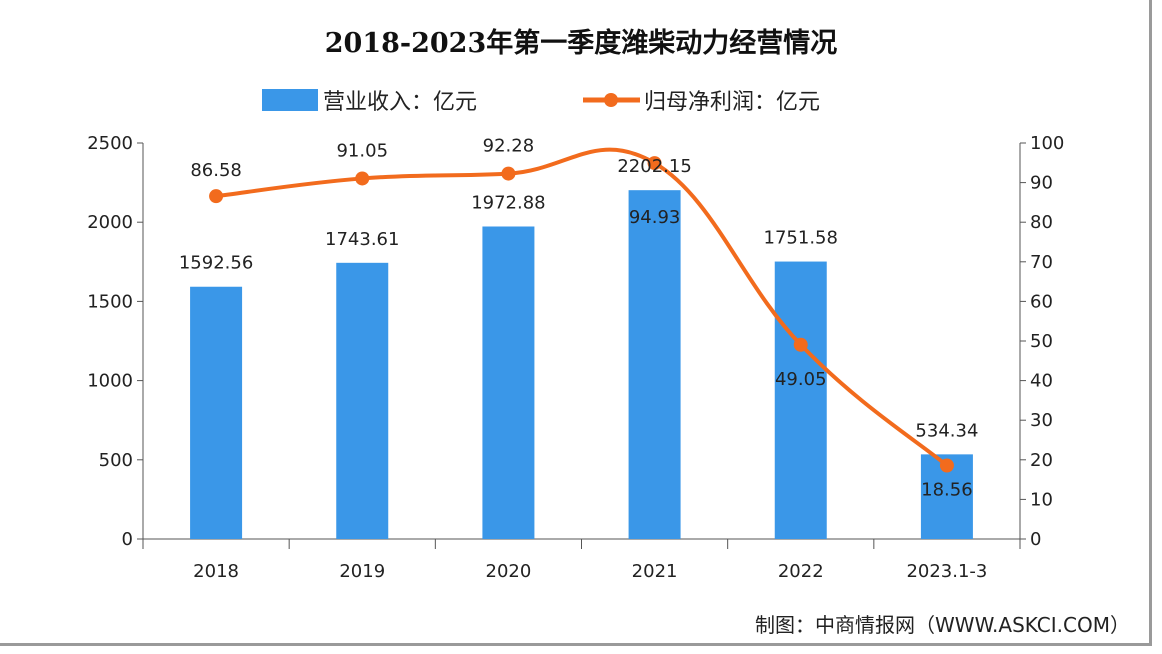 The width and height of the screenshot is (1162, 654). What do you see at coordinates (541, 102) in the screenshot?
I see `legend: 营业收入：亿元 归母净利润：亿元` at bounding box center [541, 102].